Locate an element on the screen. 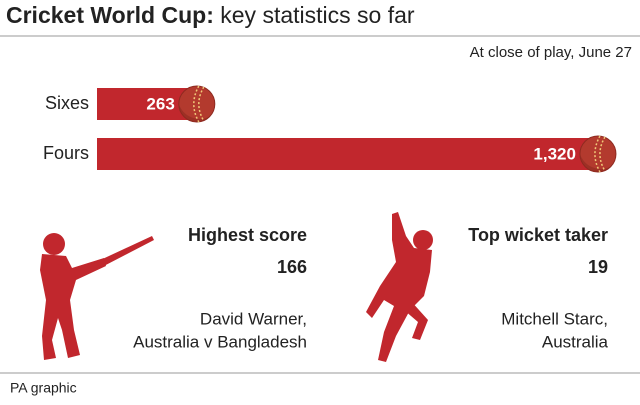  chart-title-block: Cricket World Cup: key statistics so far is located at coordinates (210, 15).